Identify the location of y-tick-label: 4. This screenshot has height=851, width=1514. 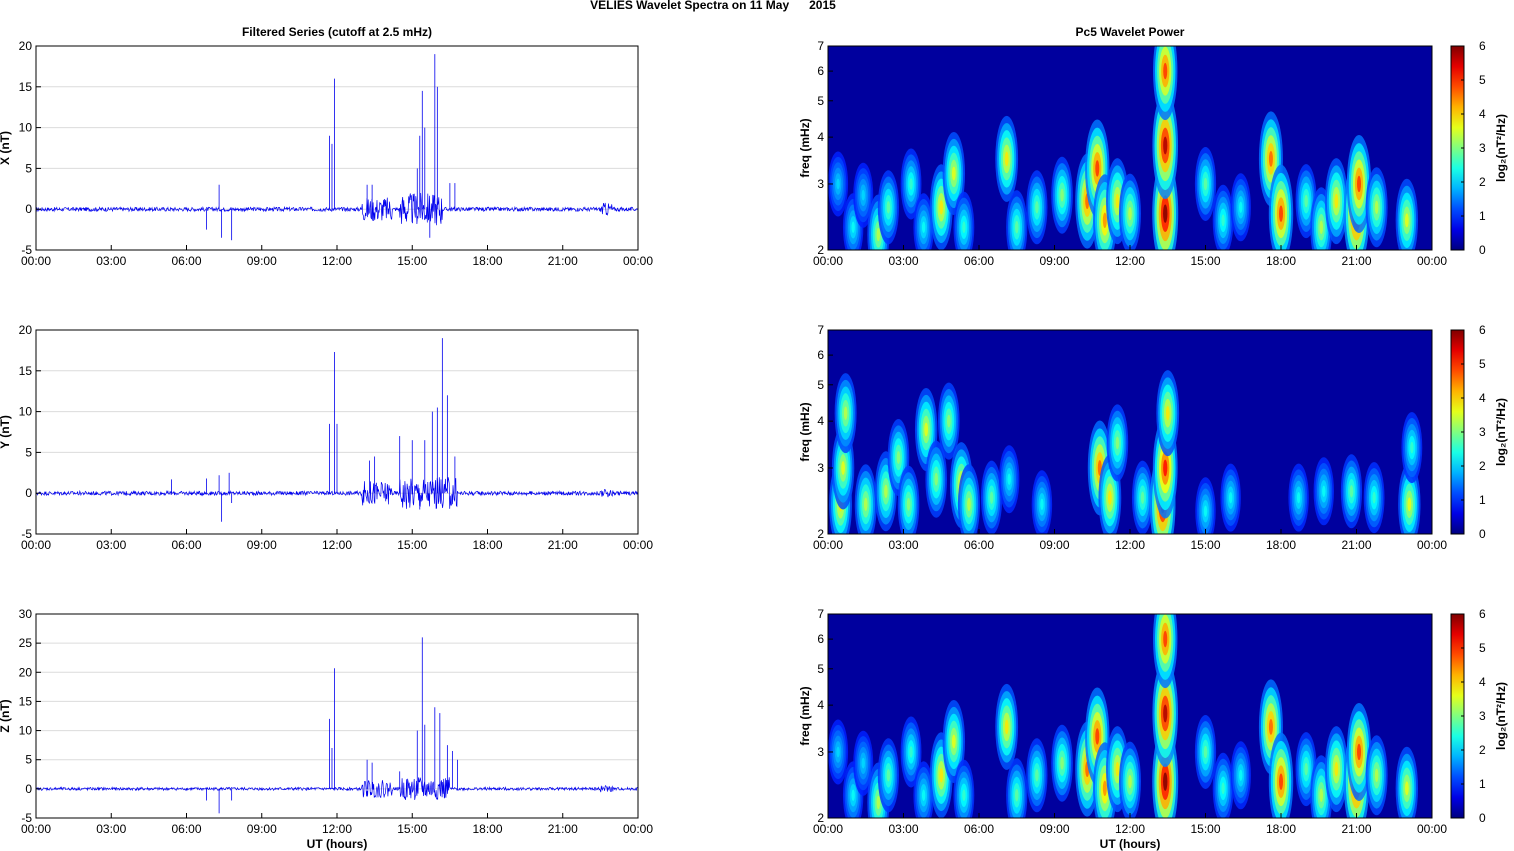
(820, 137).